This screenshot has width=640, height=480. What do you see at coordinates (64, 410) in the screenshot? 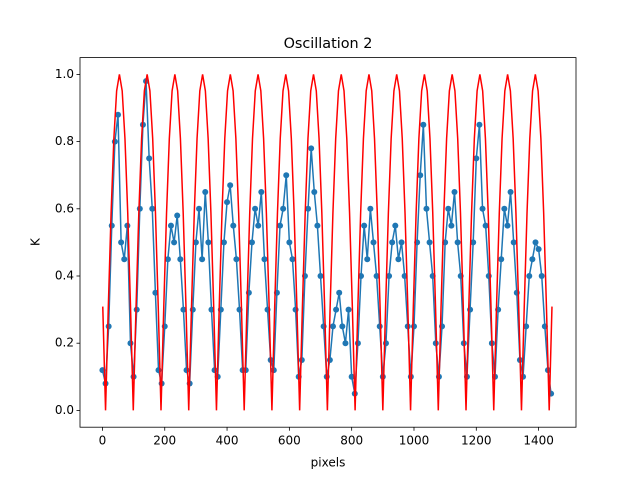
I see `y-tick-label: 0.0` at bounding box center [64, 410].